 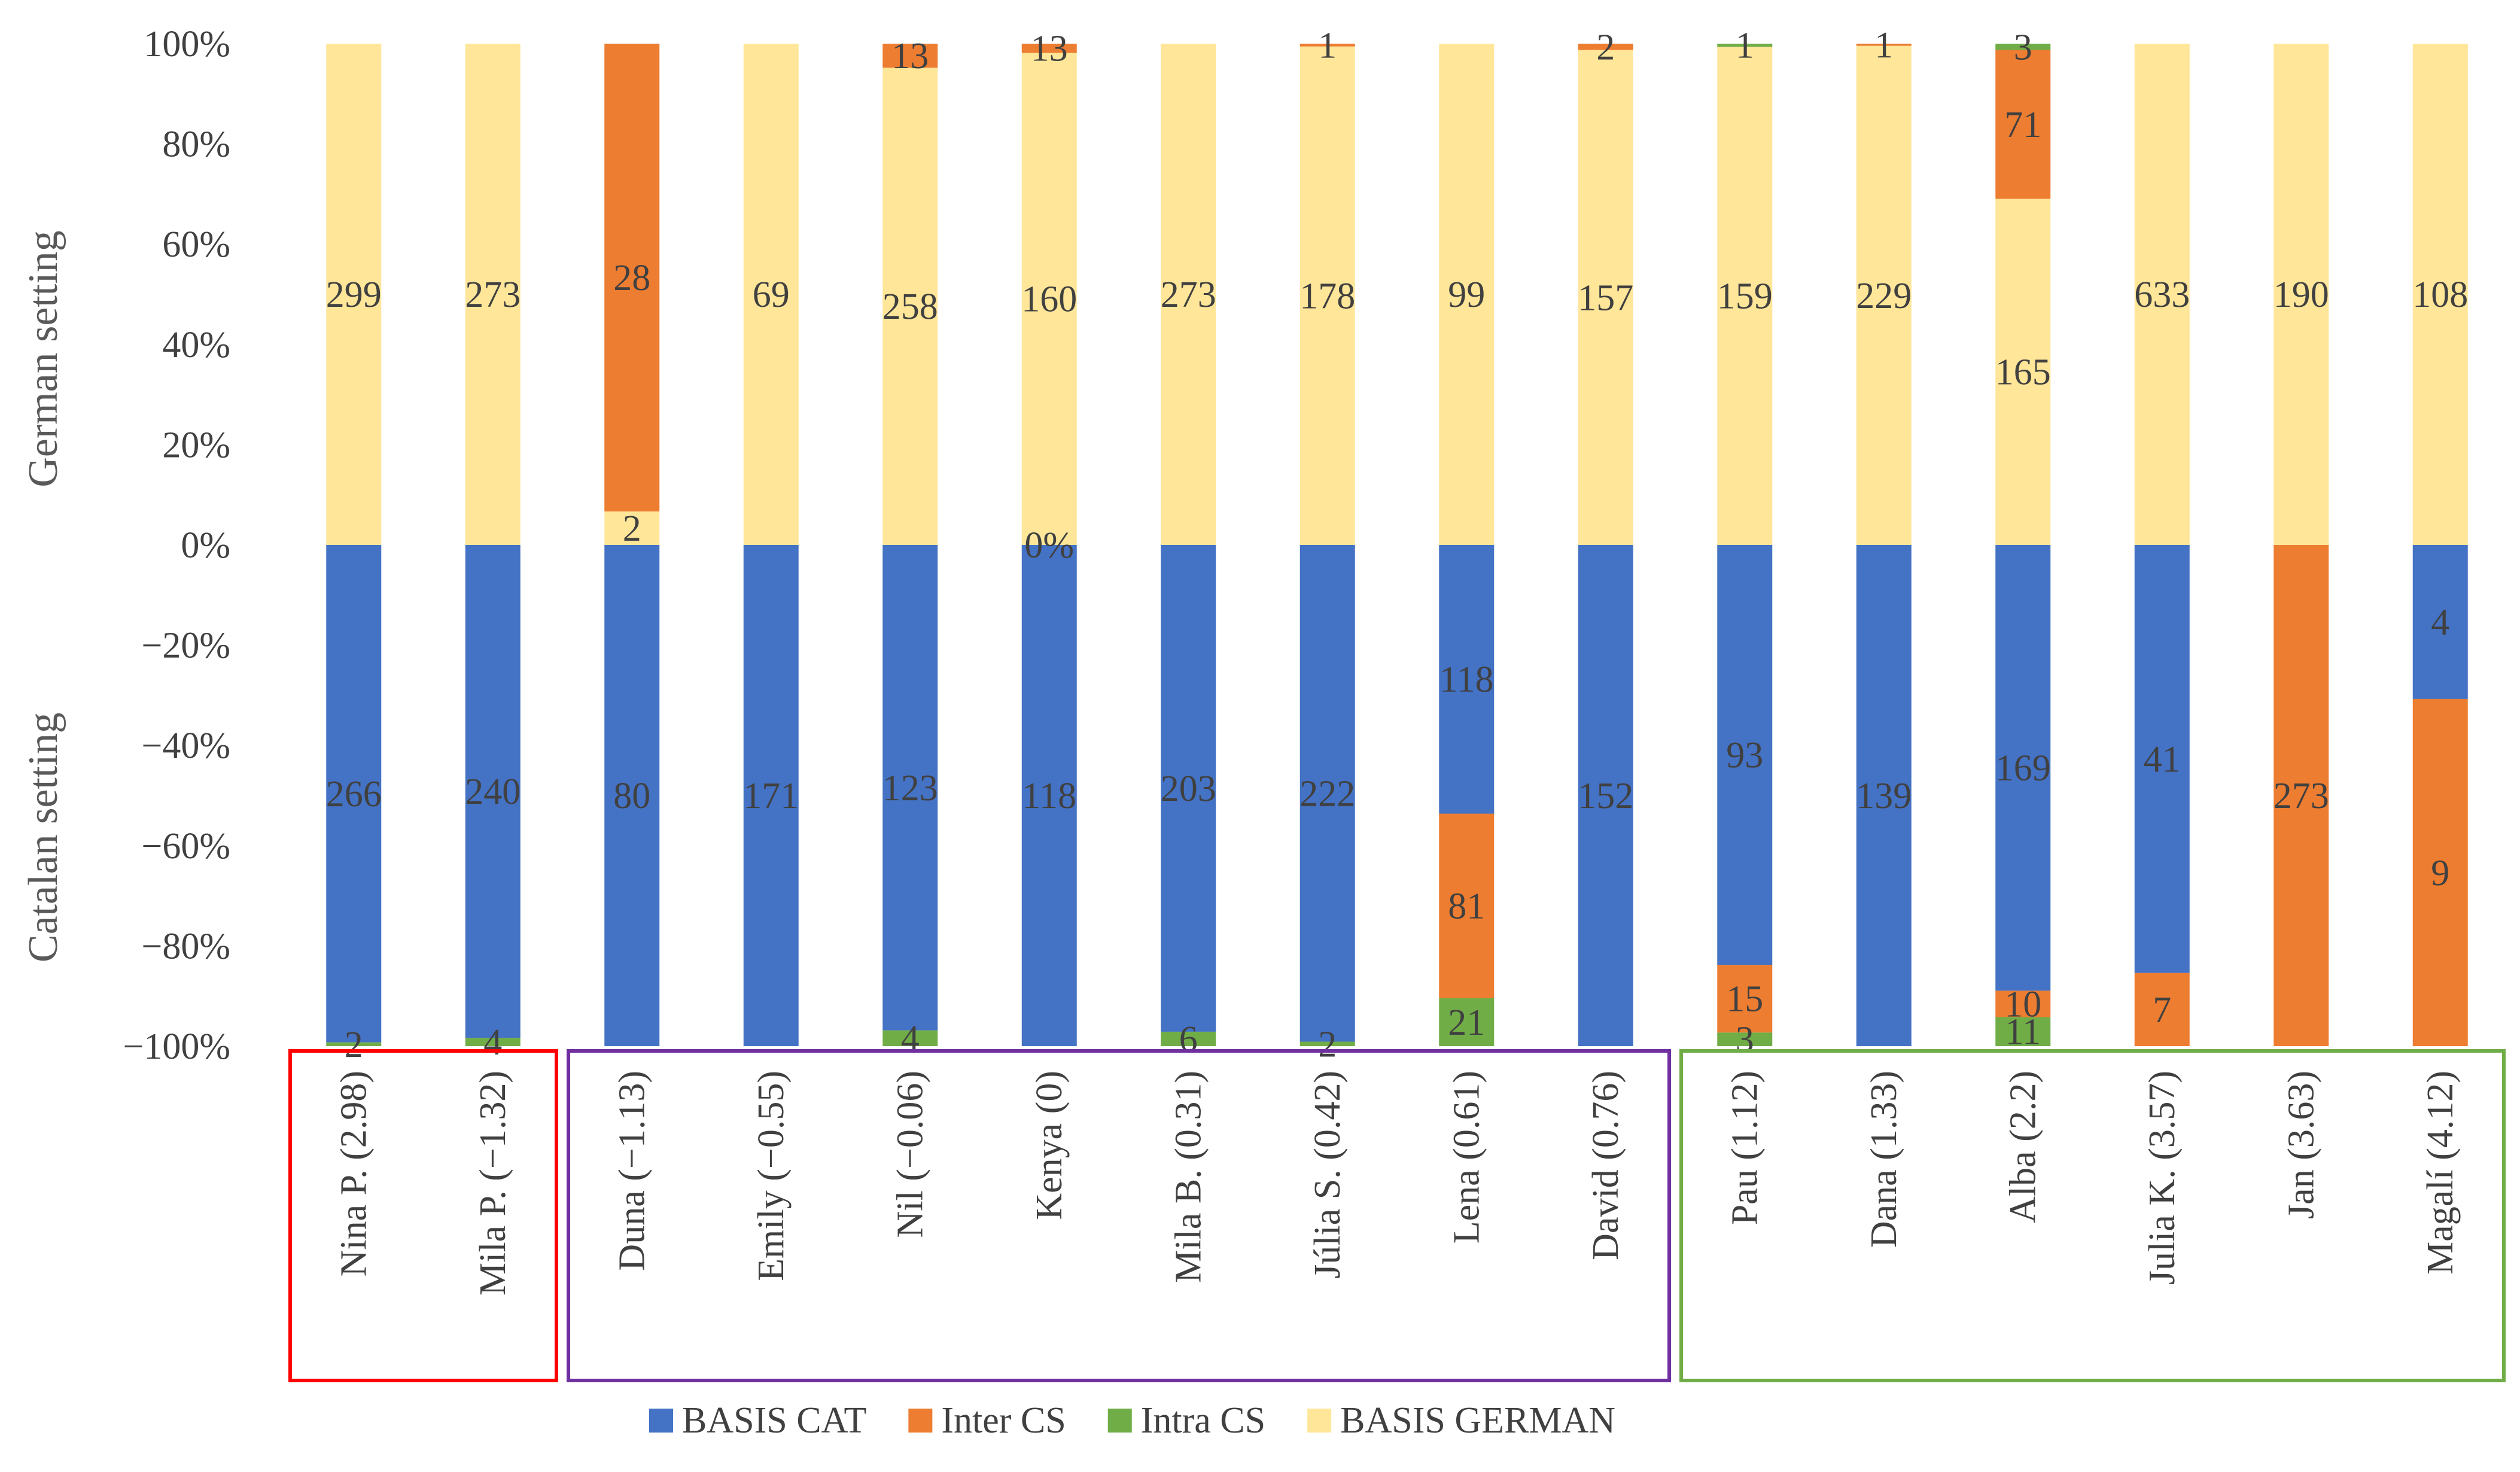 I want to click on data-label: 190, so click(x=2301, y=295).